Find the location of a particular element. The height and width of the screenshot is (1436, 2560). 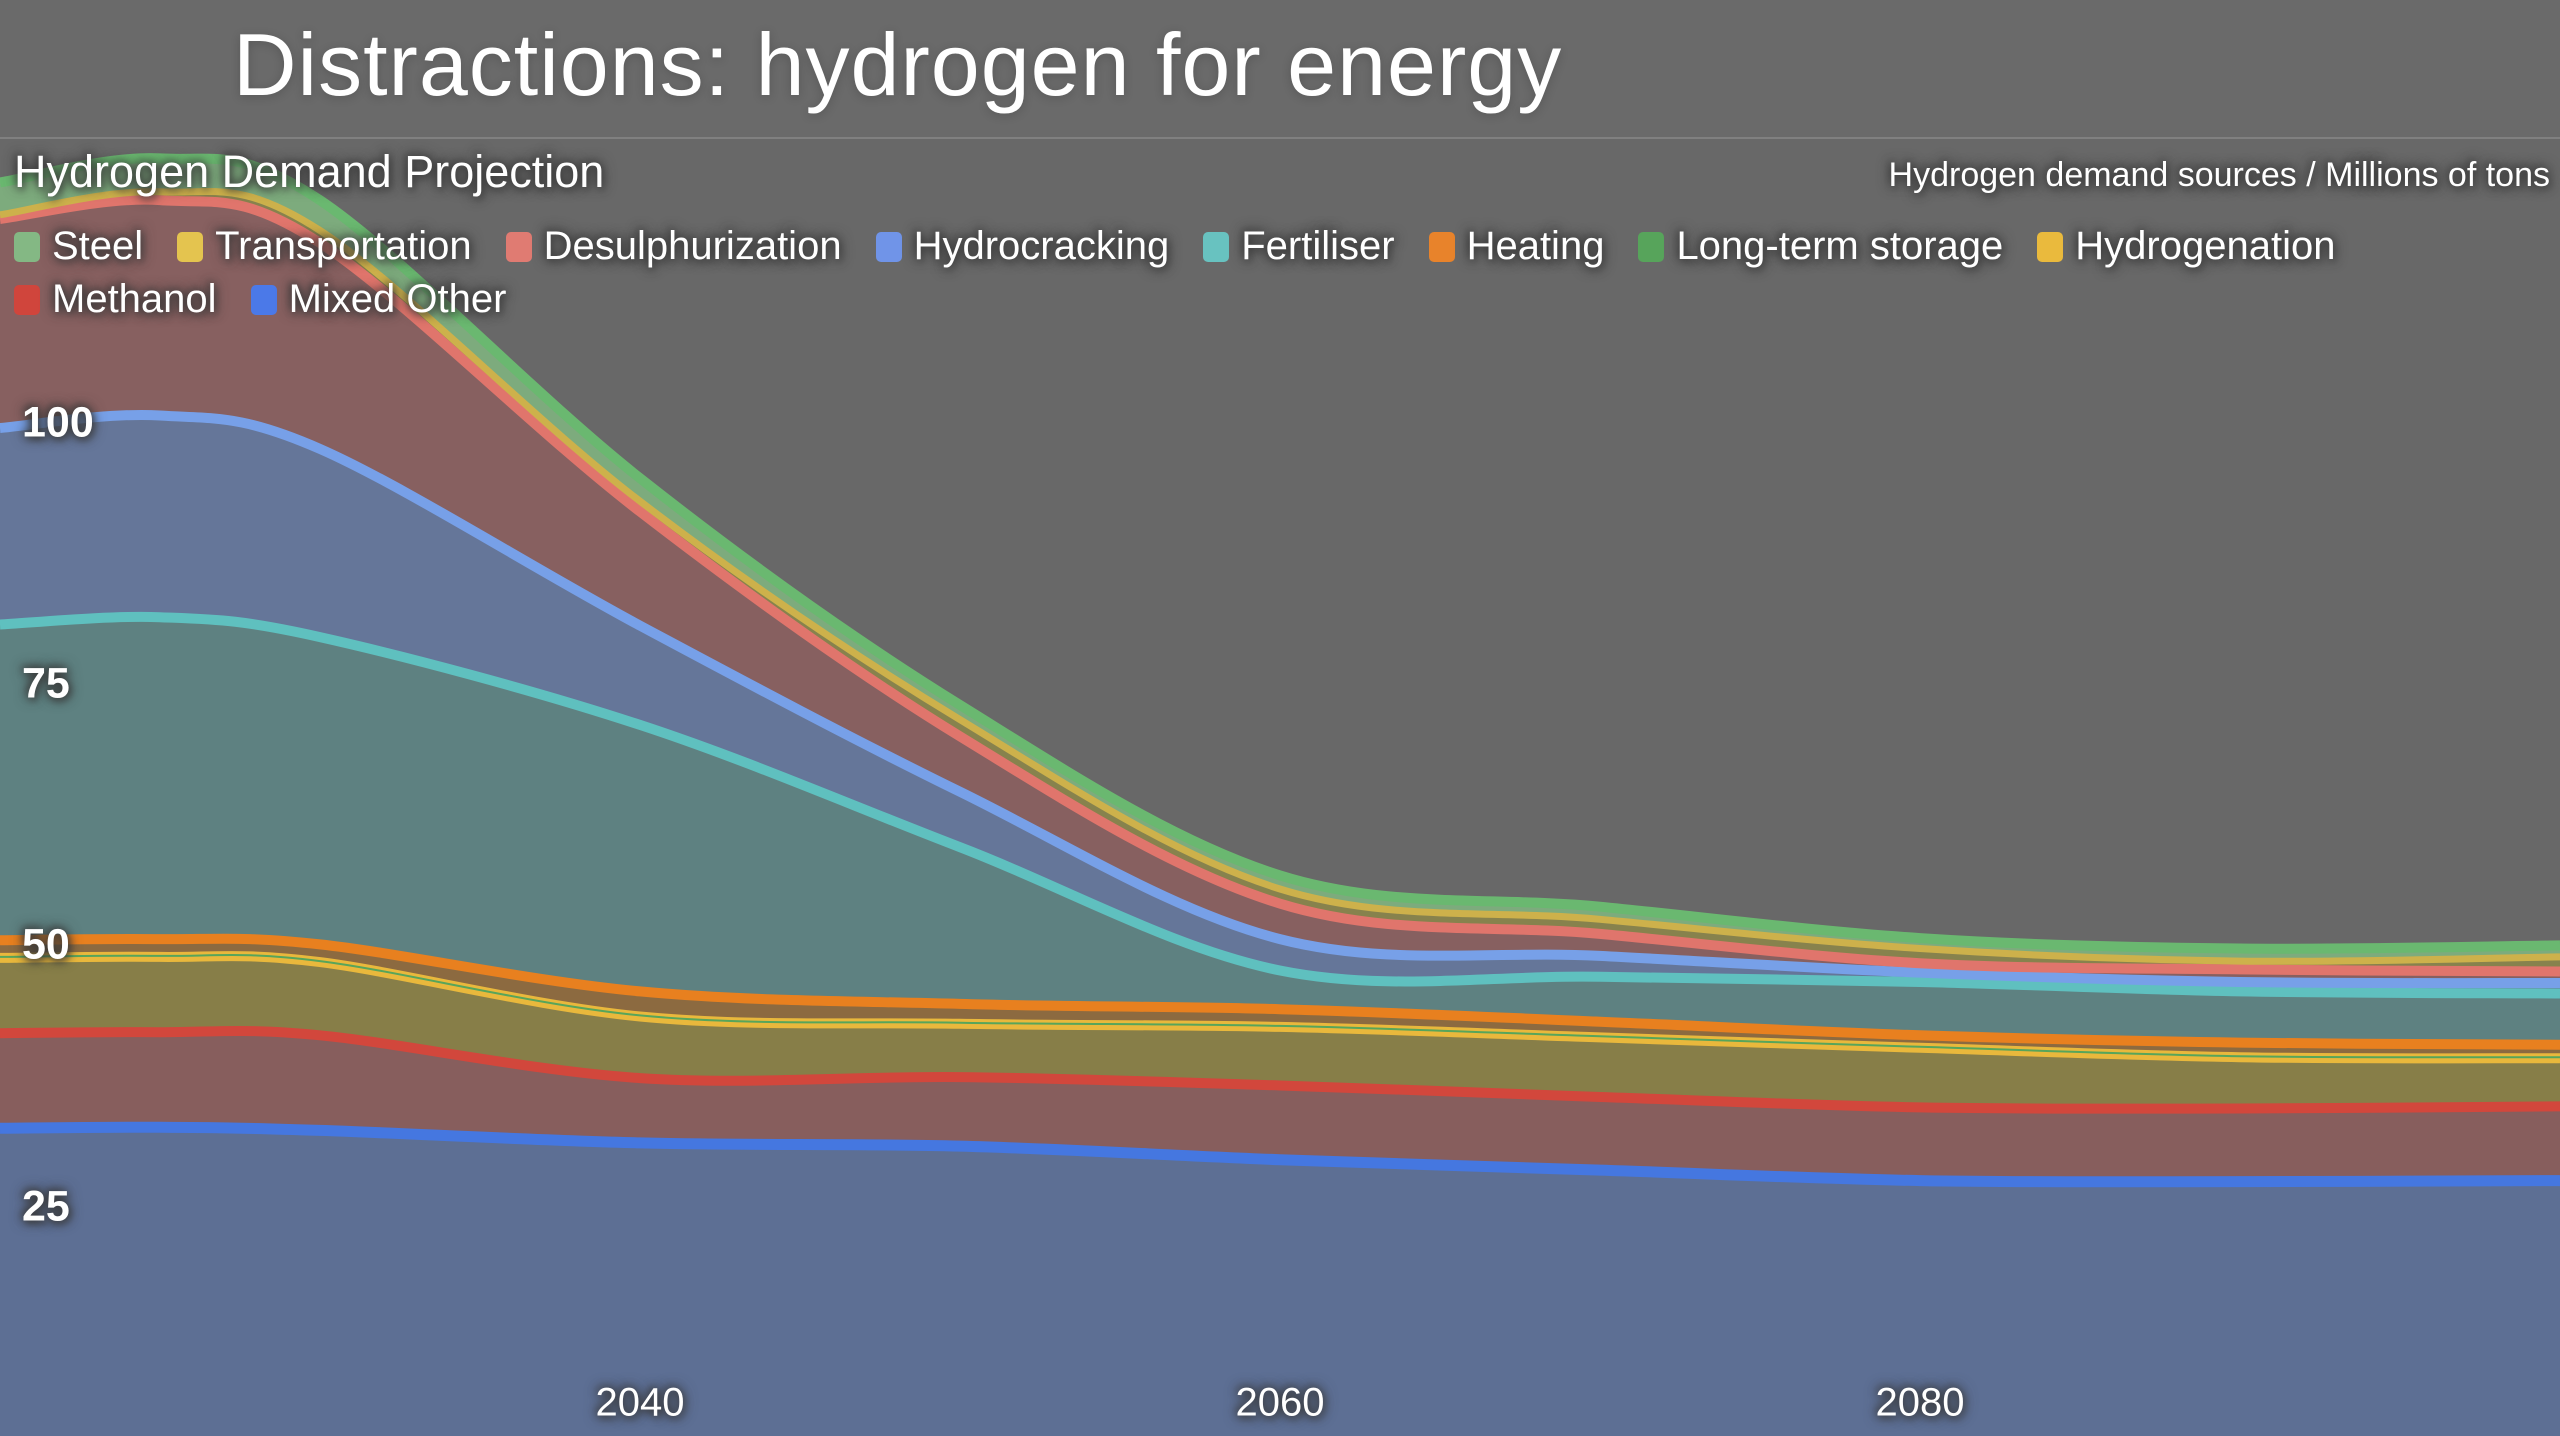

legend-swatch-transportation is located at coordinates (190, 246).